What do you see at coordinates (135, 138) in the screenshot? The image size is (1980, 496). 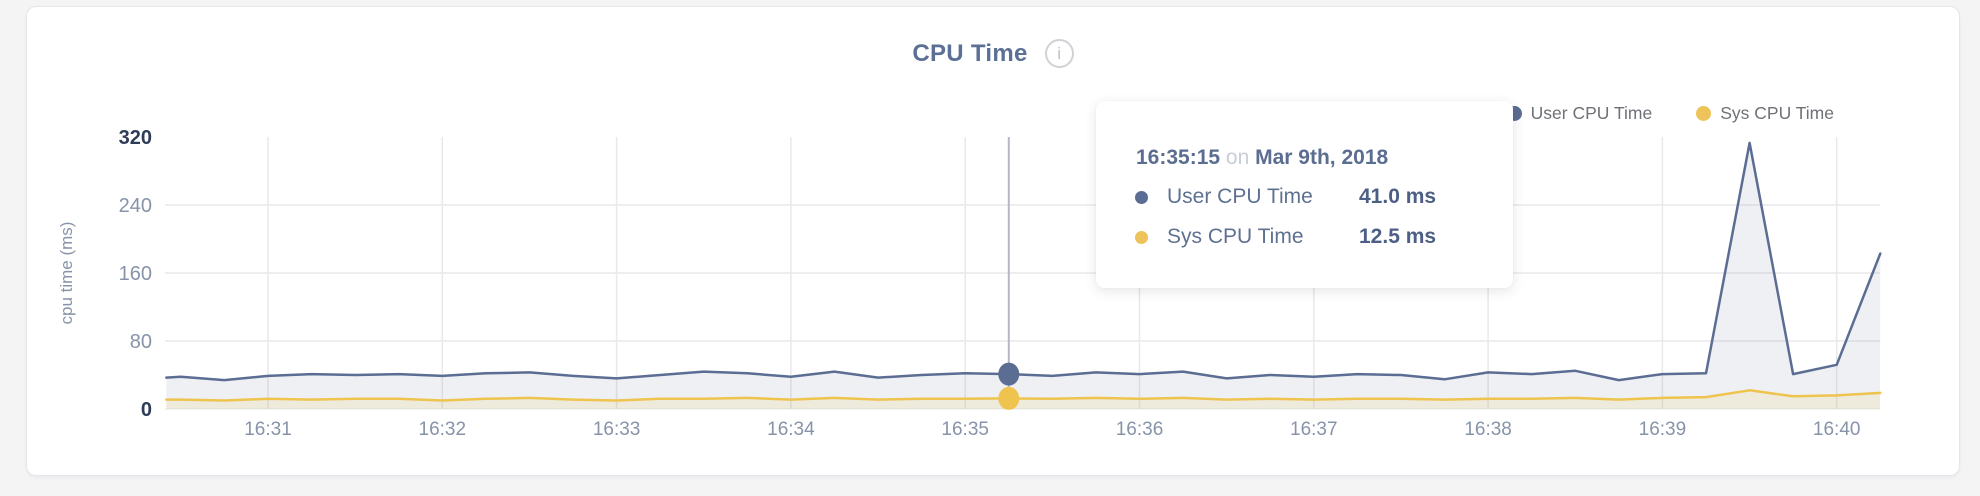 I see `y-tick-label: 320` at bounding box center [135, 138].